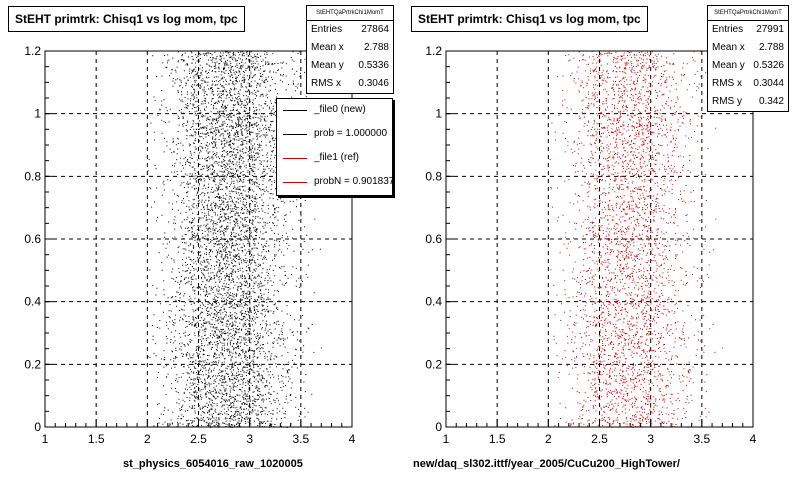 The image size is (800, 485). What do you see at coordinates (748, 65) in the screenshot?
I see `stats-mean-y: Mean y 0.5326` at bounding box center [748, 65].